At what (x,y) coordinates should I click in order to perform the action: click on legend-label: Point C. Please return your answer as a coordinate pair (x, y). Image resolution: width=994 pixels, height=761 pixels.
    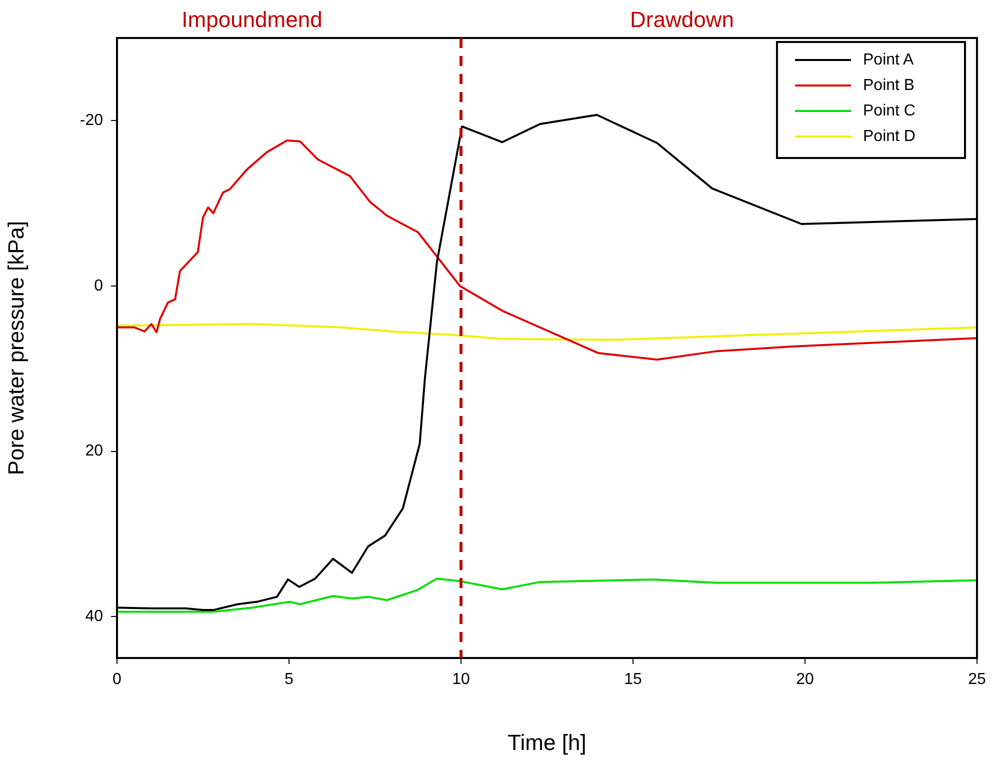
    Looking at the image, I should click on (889, 111).